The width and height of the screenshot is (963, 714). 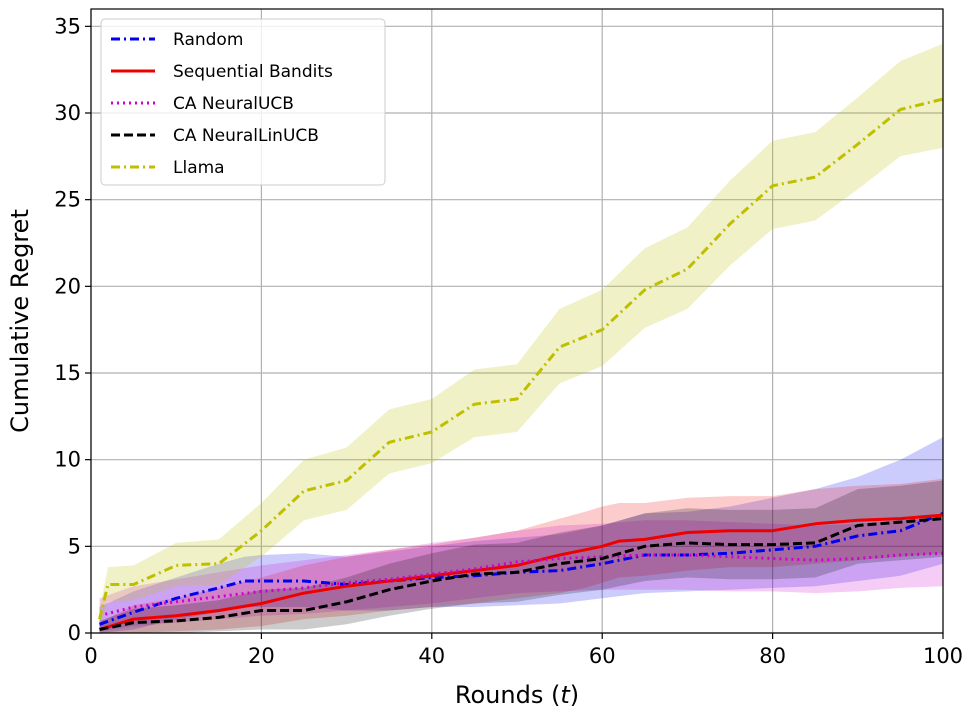 What do you see at coordinates (602, 656) in the screenshot?
I see `x-tick-label: 60` at bounding box center [602, 656].